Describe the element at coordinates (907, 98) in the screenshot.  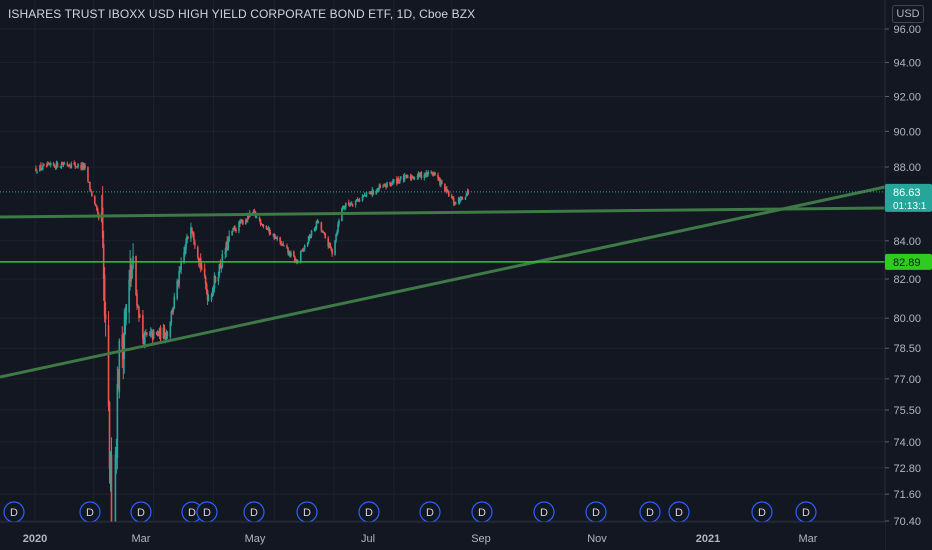
I see `price-tick-label: 92.00` at that location.